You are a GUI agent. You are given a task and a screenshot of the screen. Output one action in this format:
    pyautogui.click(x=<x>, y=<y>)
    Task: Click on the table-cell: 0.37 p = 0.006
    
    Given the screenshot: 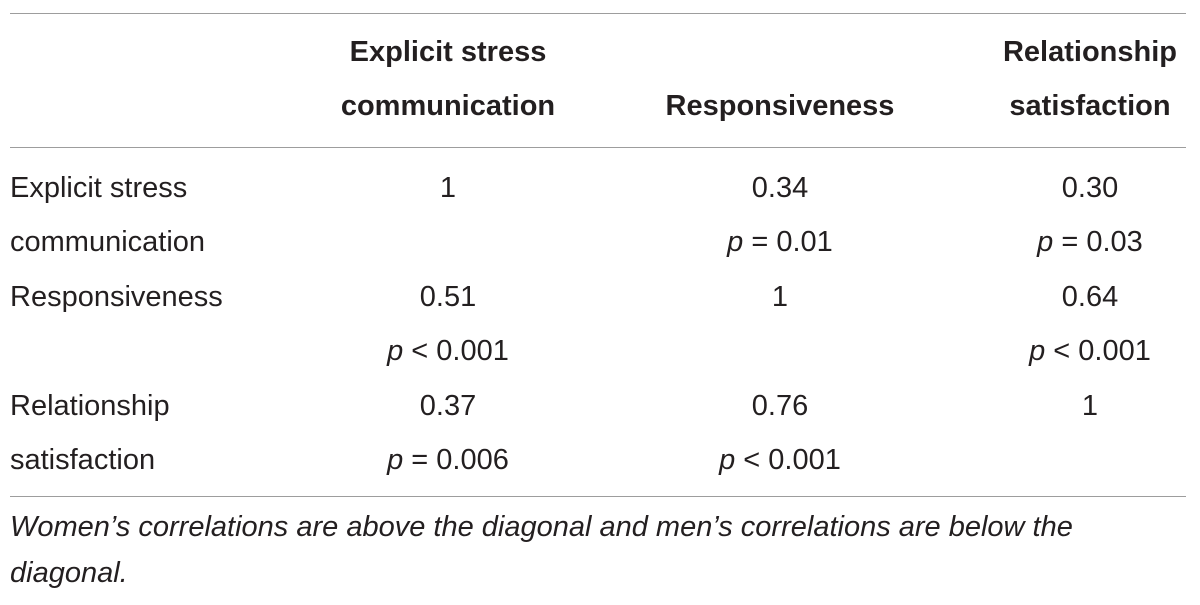 What is the action you would take?
    pyautogui.click(x=448, y=433)
    